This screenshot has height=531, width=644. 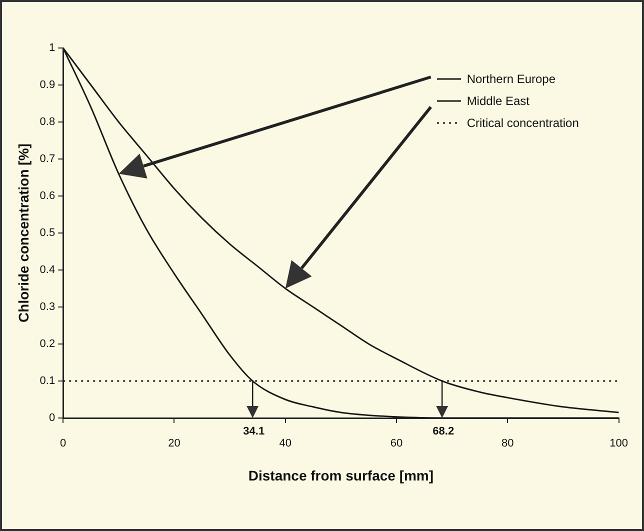 I want to click on y-tick-label: 0.4, so click(x=48, y=270).